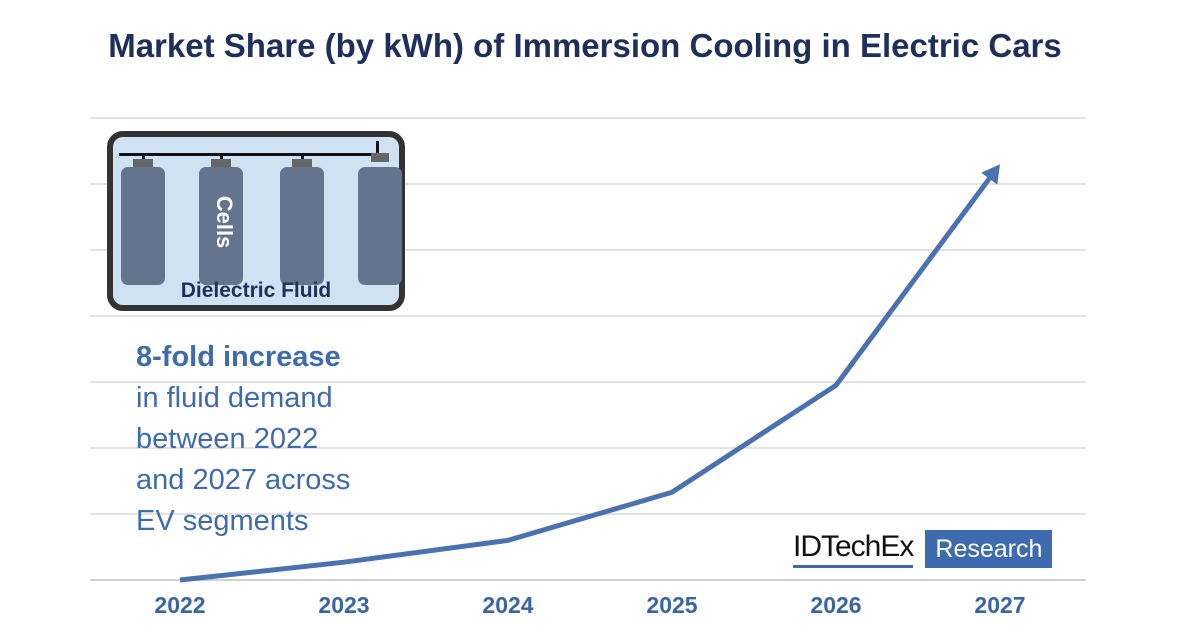 The height and width of the screenshot is (628, 1200). I want to click on idtechex-logo: IDTechEx Research, so click(923, 549).